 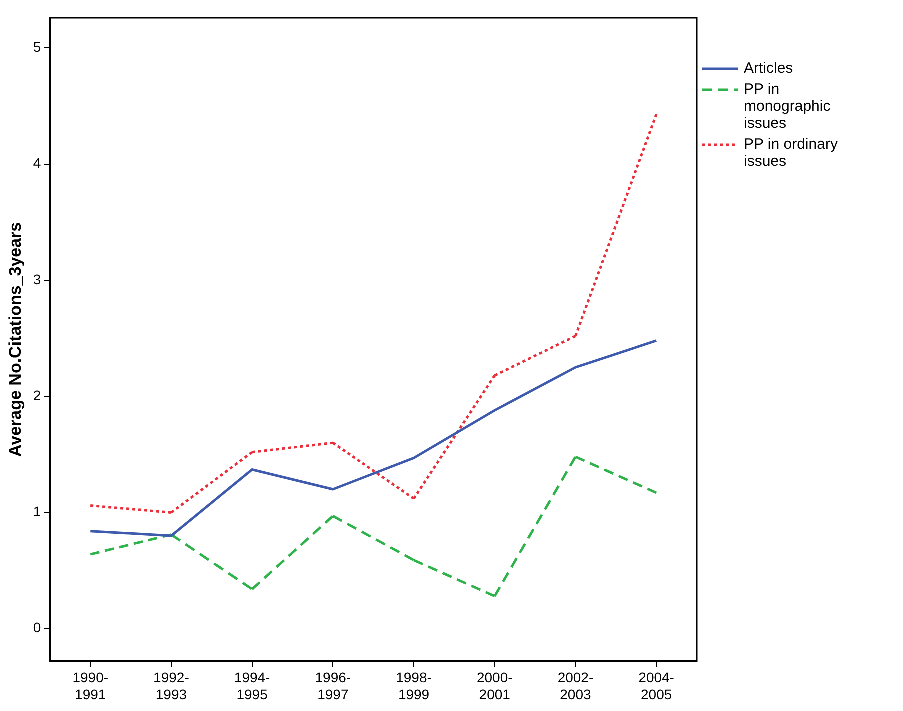 I want to click on y-tick-label: 3, so click(x=37, y=279).